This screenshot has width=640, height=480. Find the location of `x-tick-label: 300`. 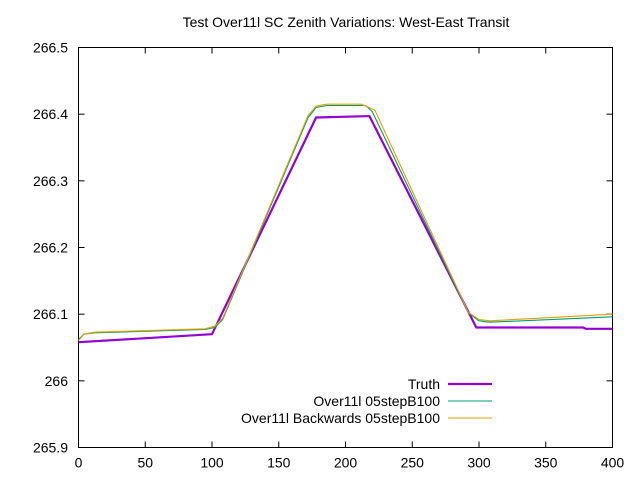

x-tick-label: 300 is located at coordinates (479, 463).